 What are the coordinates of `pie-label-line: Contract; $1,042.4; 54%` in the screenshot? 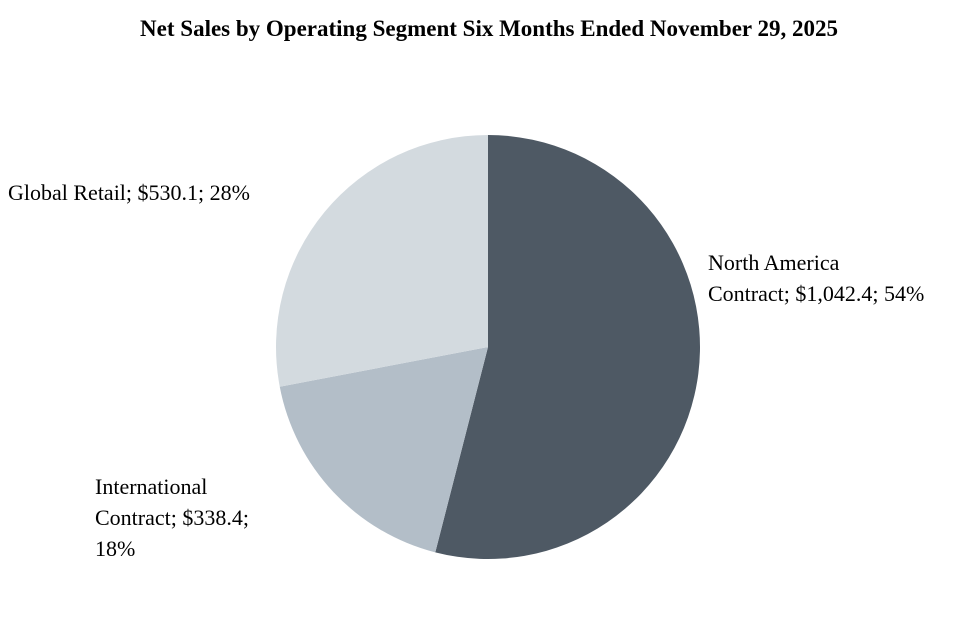 It's located at (816, 293).